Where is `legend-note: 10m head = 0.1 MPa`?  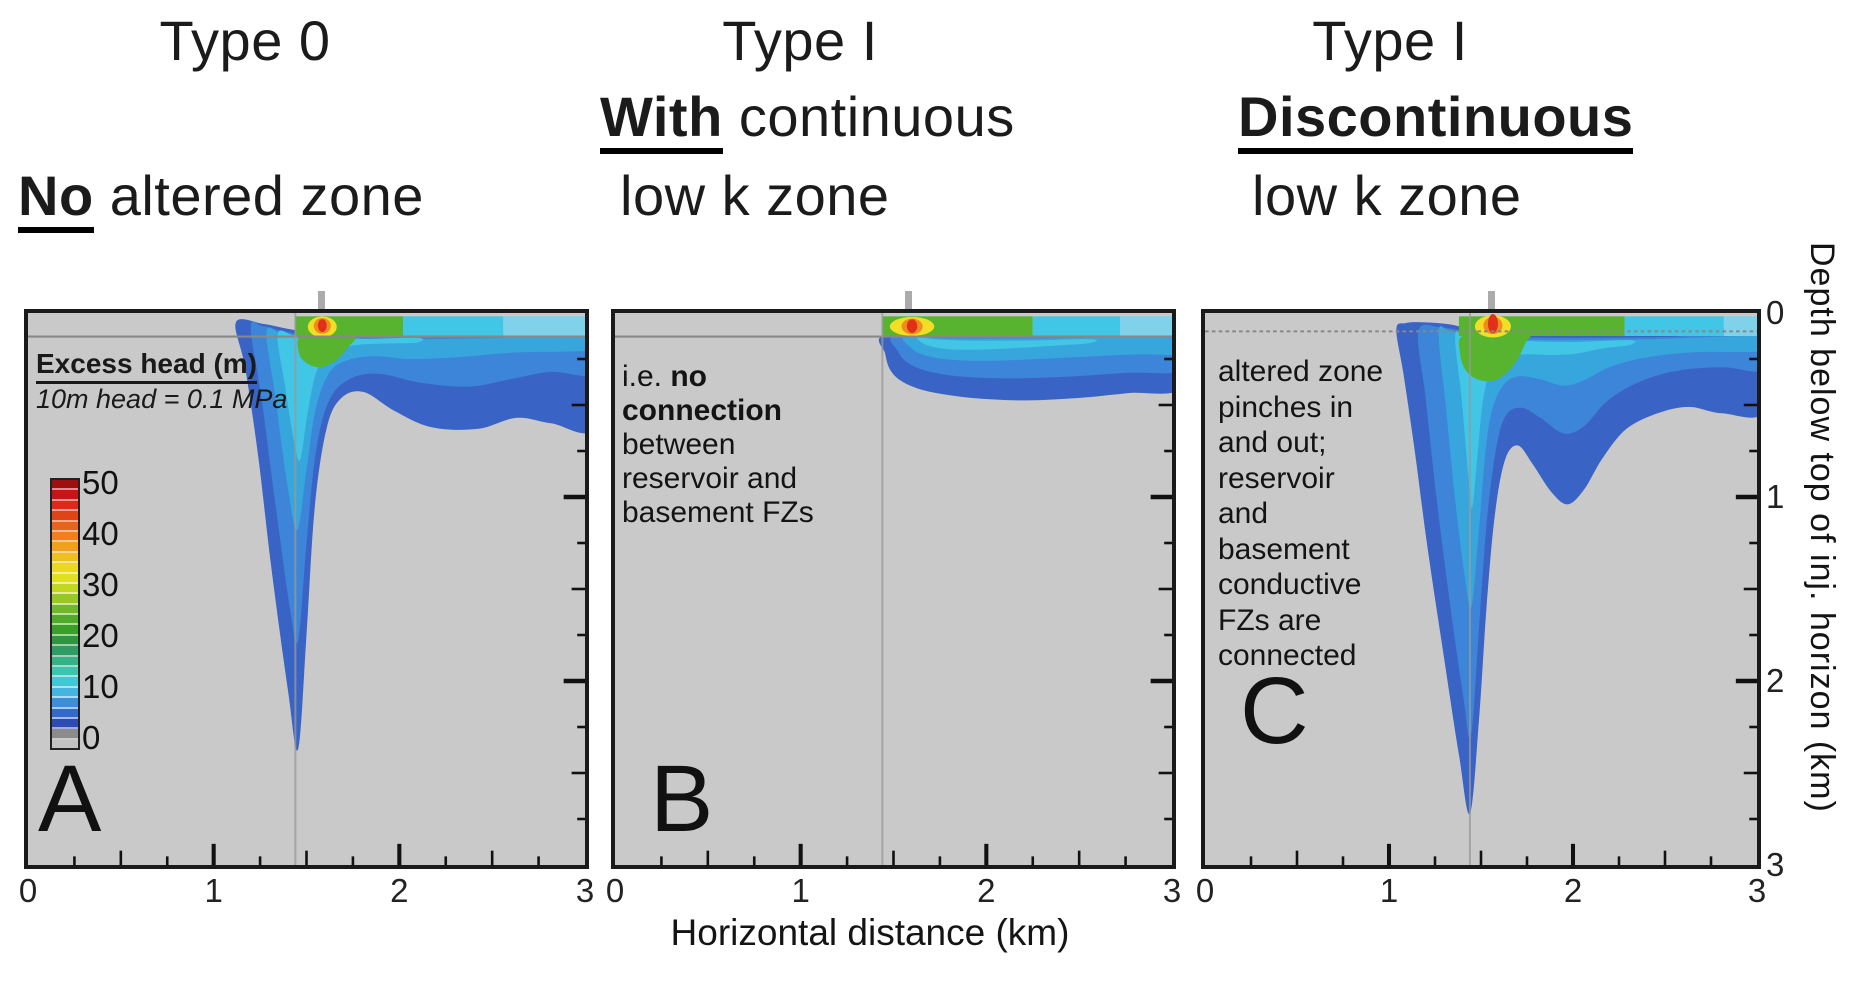
legend-note: 10m head = 0.1 MPa is located at coordinates (162, 399).